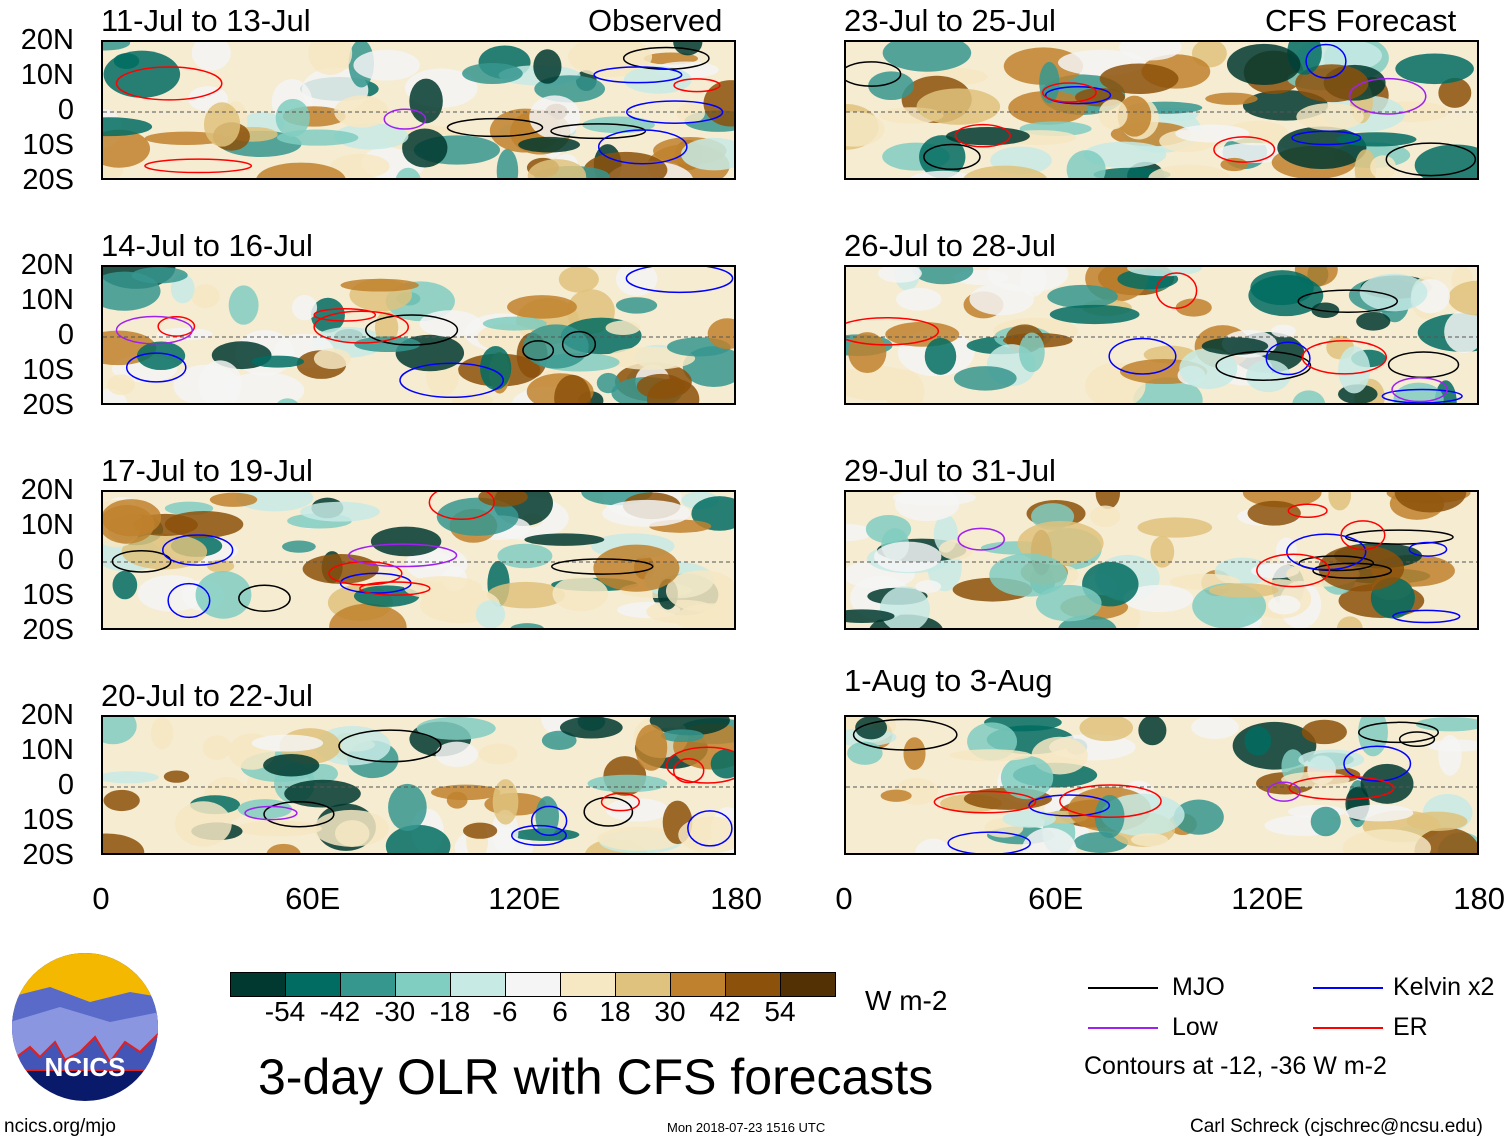  Describe the element at coordinates (615, 1011) in the screenshot. I see `colorbar-label: 18` at that location.